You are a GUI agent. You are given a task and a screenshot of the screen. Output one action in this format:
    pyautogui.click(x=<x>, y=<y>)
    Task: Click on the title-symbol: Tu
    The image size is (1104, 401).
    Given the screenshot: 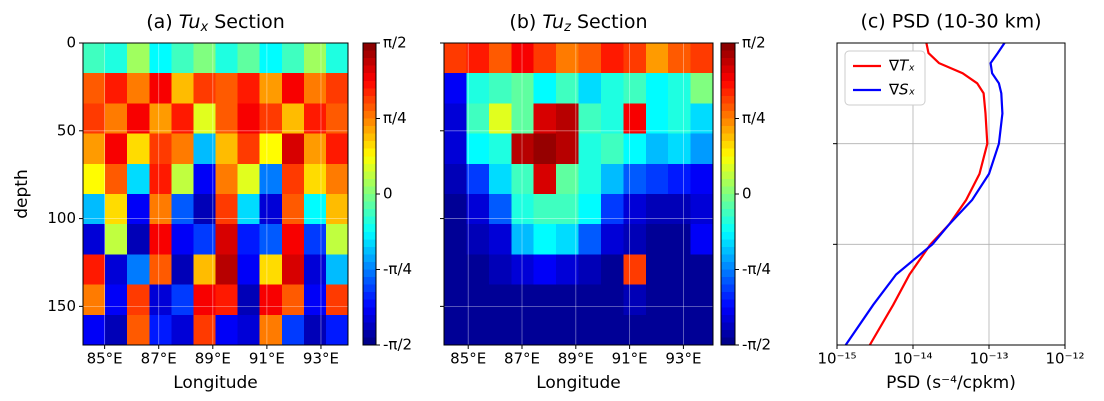 What is the action you would take?
    pyautogui.click(x=553, y=22)
    